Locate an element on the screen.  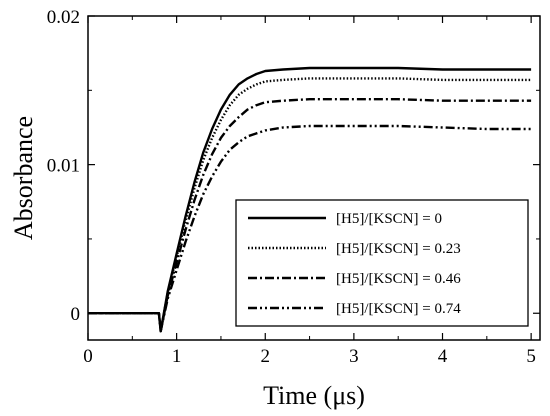
y-axis-title: Absorbance is located at coordinates (23, 178).